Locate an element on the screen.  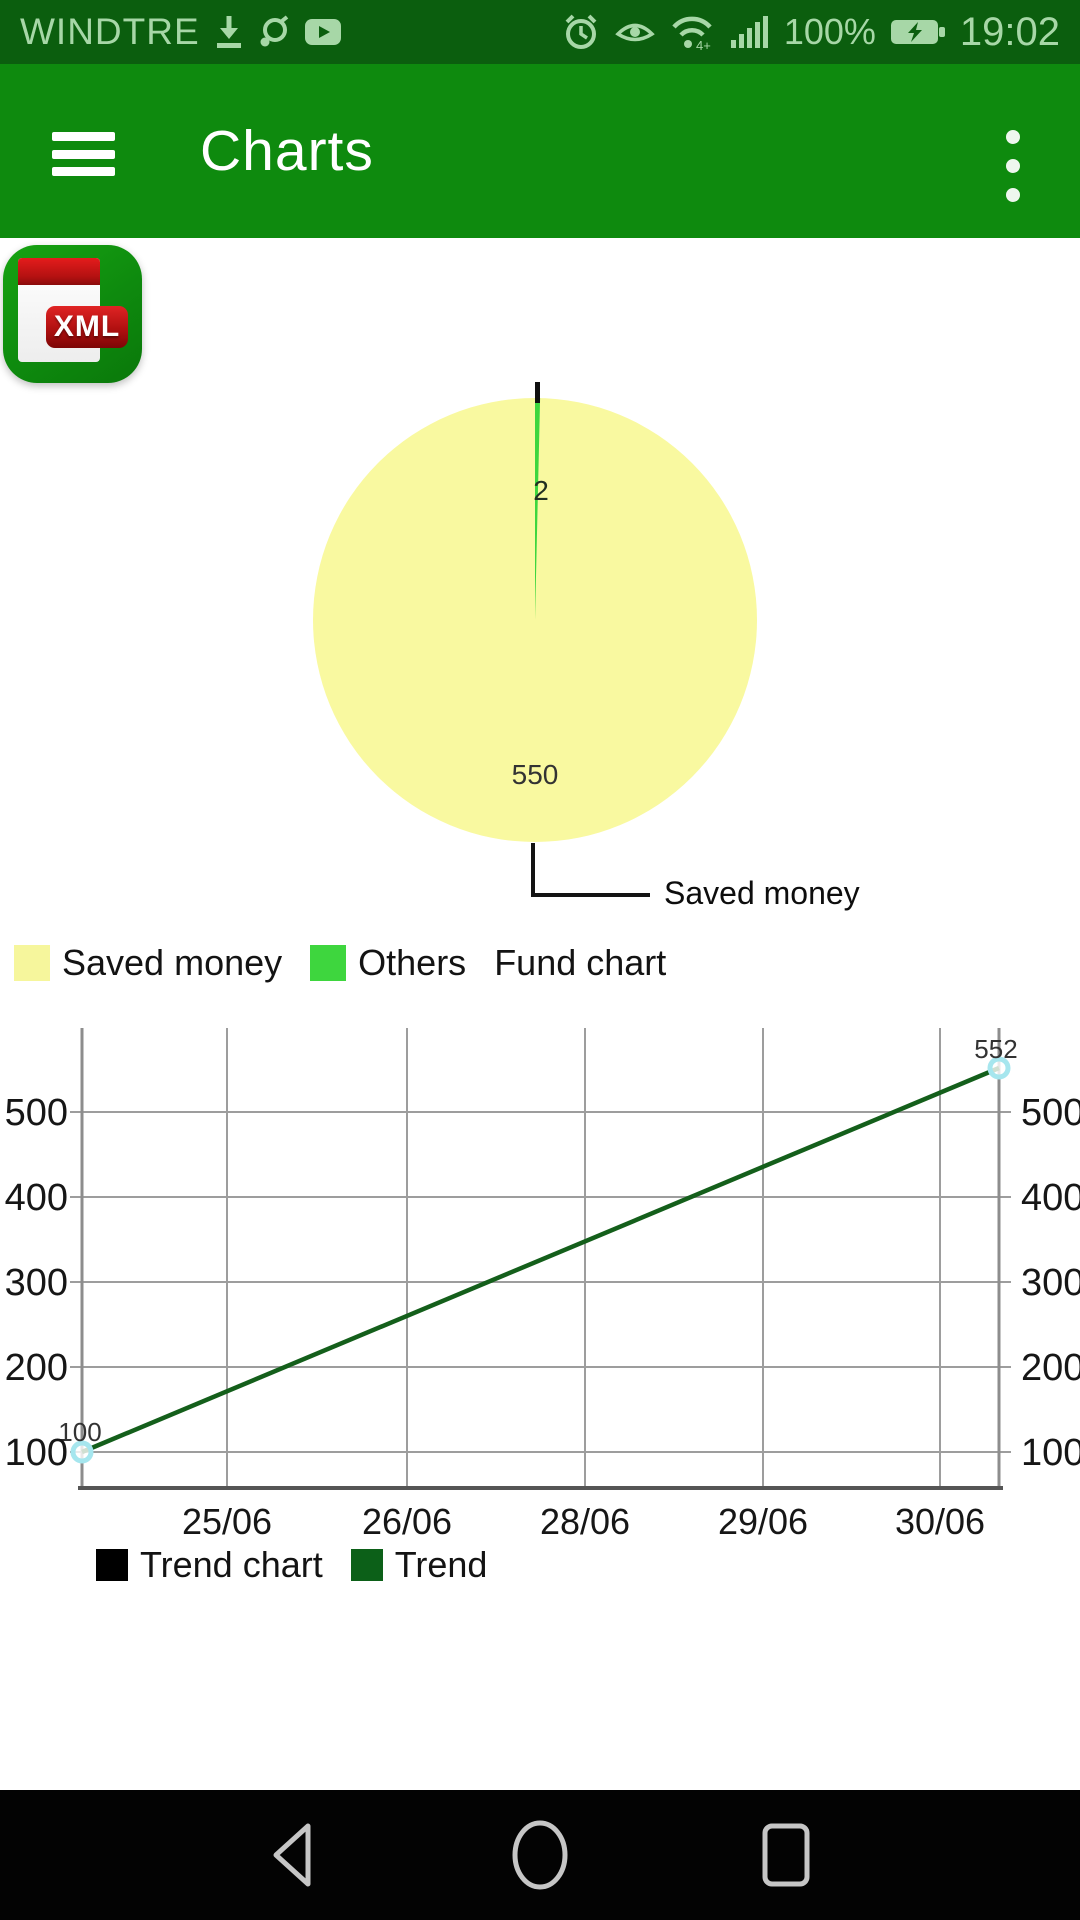
back-button is located at coordinates (294, 1855).